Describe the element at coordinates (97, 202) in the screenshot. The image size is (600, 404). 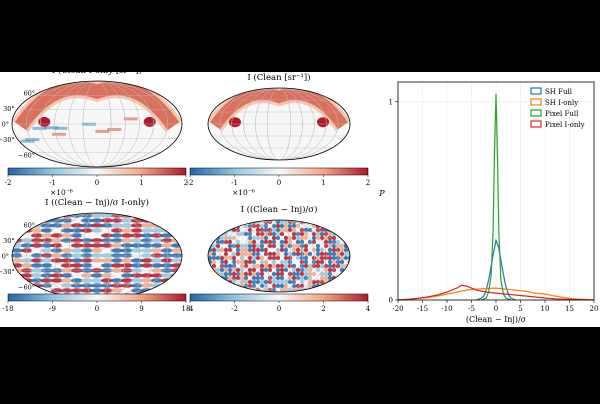
I see `map-title: I ((Clean − Inj)/σ I-only)` at that location.